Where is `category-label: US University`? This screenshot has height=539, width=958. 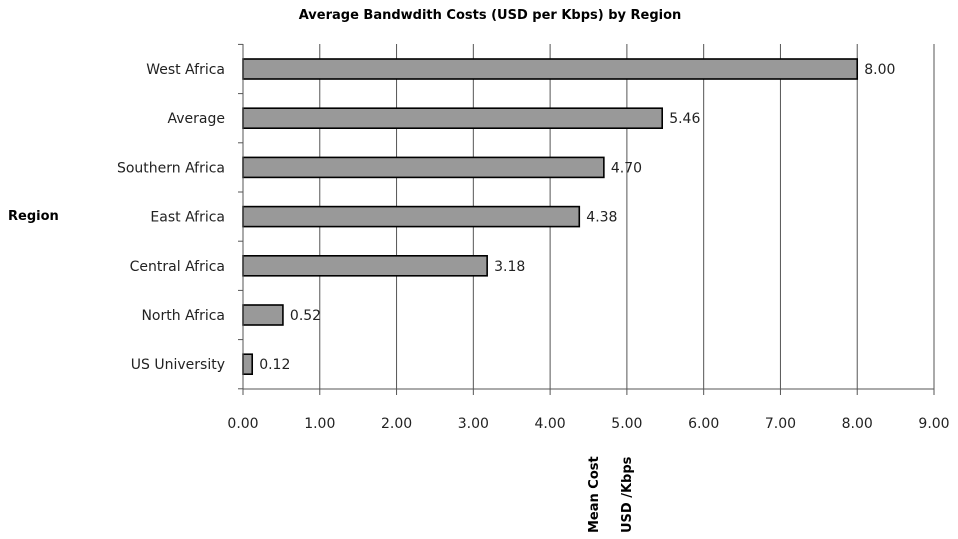 category-label: US University is located at coordinates (178, 365).